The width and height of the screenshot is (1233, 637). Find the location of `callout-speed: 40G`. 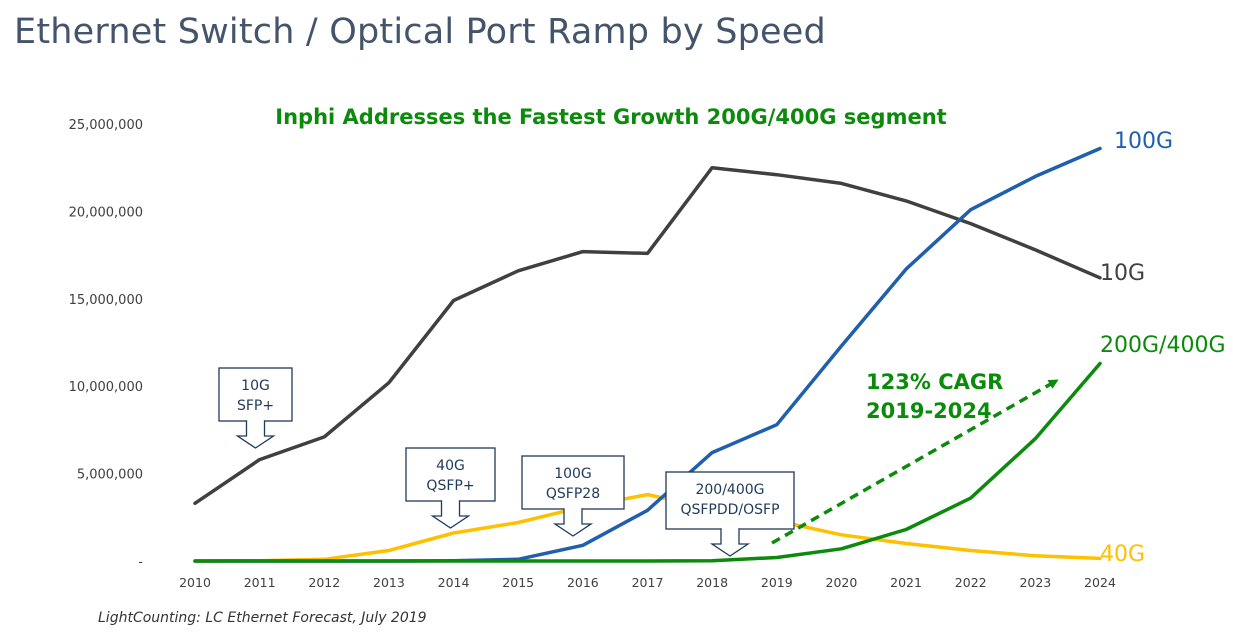

callout-speed: 40G is located at coordinates (450, 466).